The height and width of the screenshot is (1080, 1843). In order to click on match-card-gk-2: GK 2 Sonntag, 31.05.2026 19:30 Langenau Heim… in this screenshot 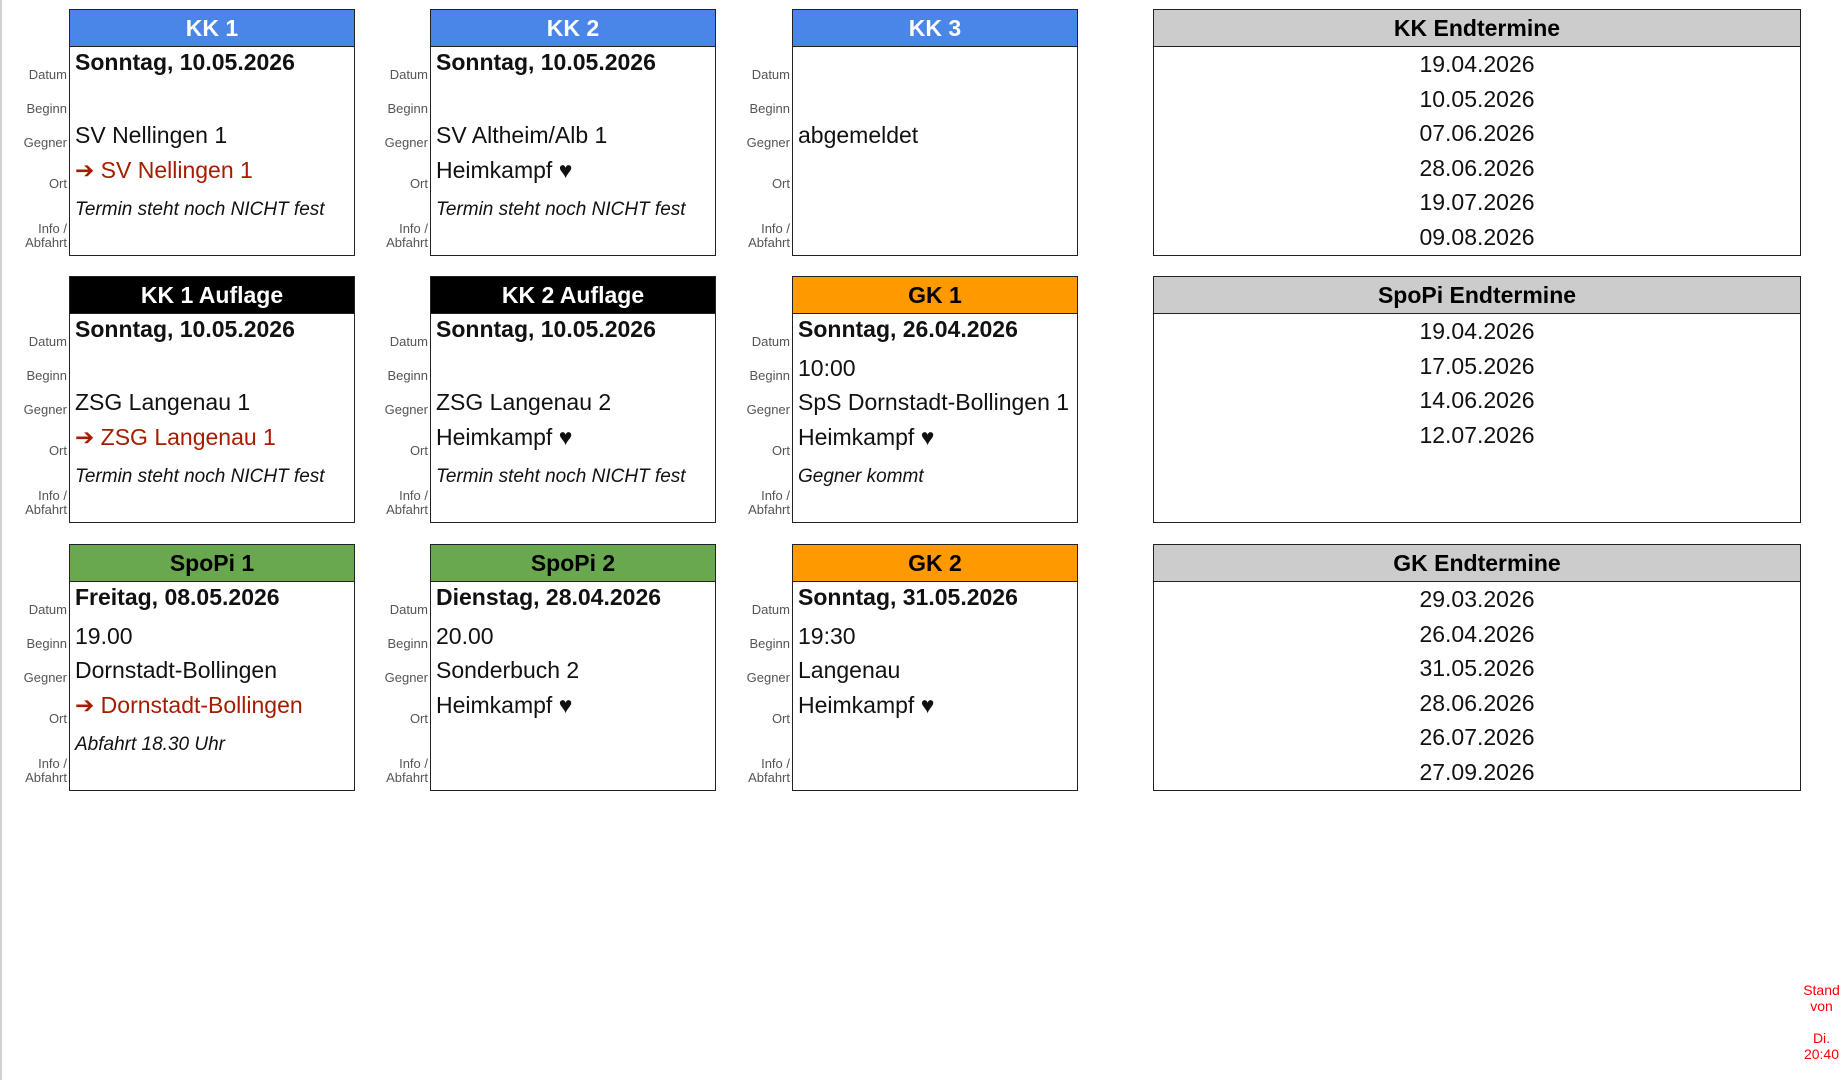, I will do `click(935, 667)`.